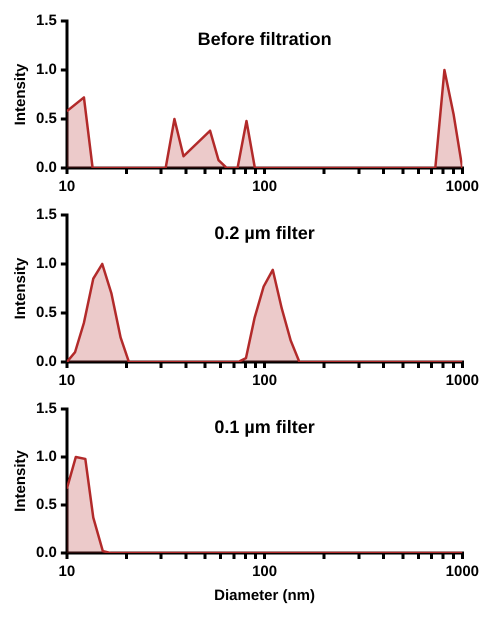  What do you see at coordinates (265, 595) in the screenshot?
I see `x-axis-title: Diameter (nm)` at bounding box center [265, 595].